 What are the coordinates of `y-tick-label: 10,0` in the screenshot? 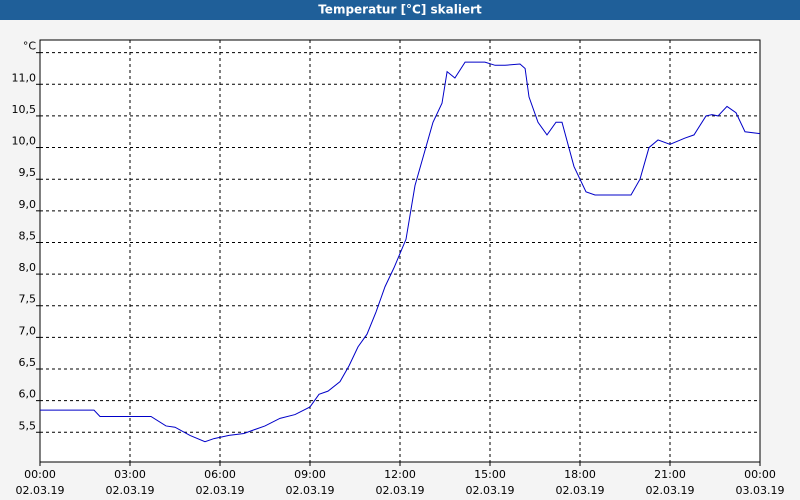 It's located at (24, 141).